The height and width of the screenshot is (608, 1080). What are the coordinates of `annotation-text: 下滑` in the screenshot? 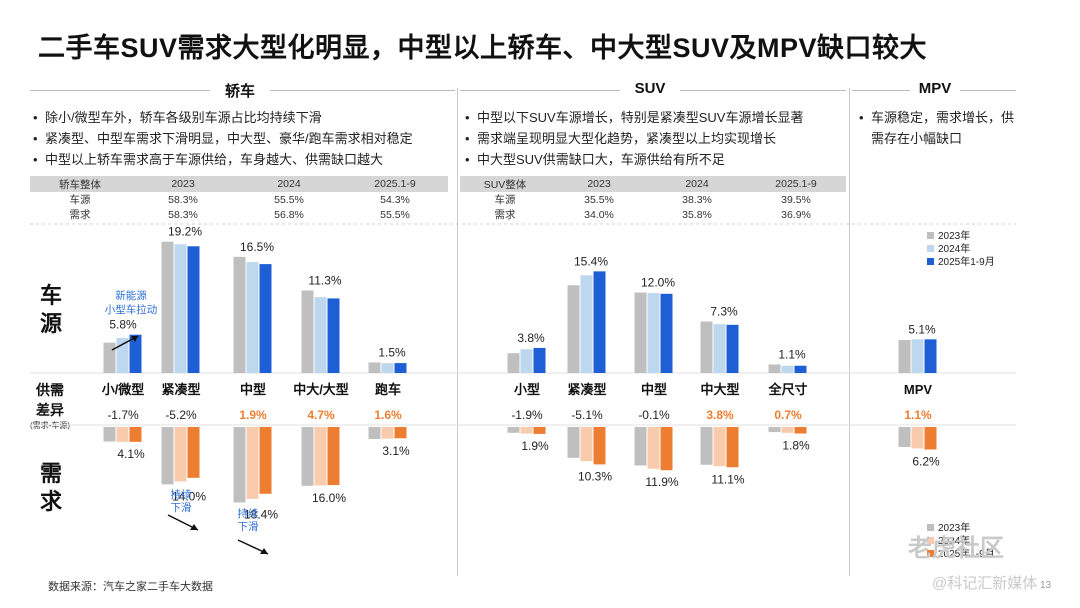 It's located at (181, 508).